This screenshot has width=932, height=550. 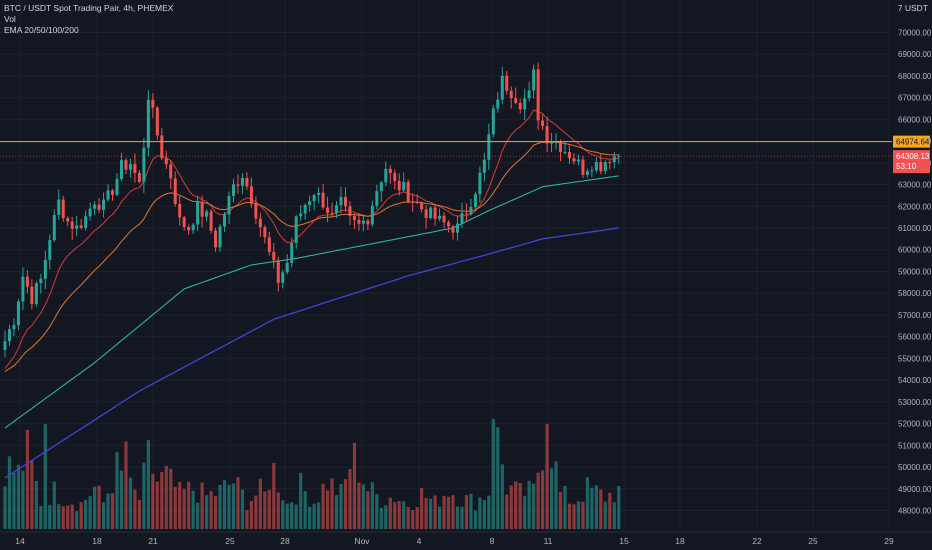 What do you see at coordinates (889, 541) in the screenshot?
I see `time-tick-label: 29` at bounding box center [889, 541].